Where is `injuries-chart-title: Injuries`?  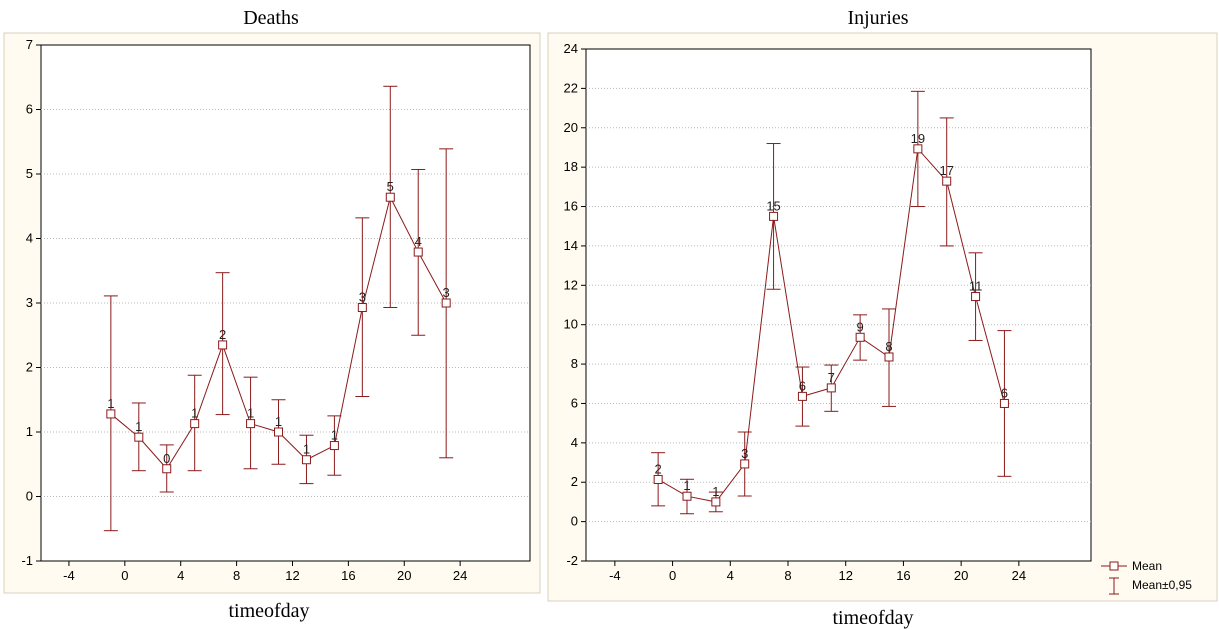
injuries-chart-title: Injuries is located at coordinates (877, 18).